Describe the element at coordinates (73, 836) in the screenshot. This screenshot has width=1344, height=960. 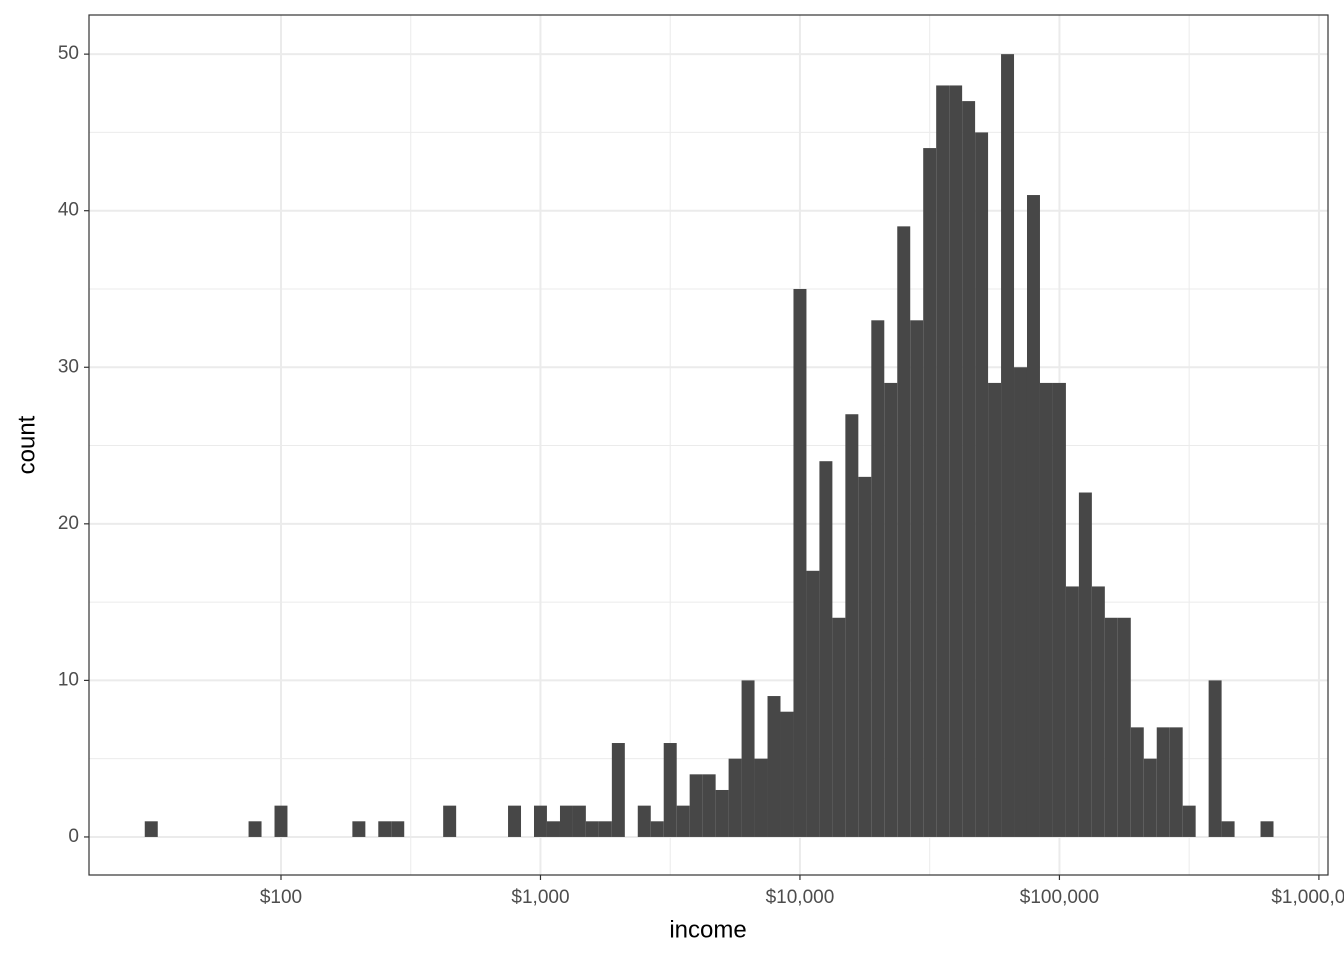
I see `y-tick-label: 0` at that location.